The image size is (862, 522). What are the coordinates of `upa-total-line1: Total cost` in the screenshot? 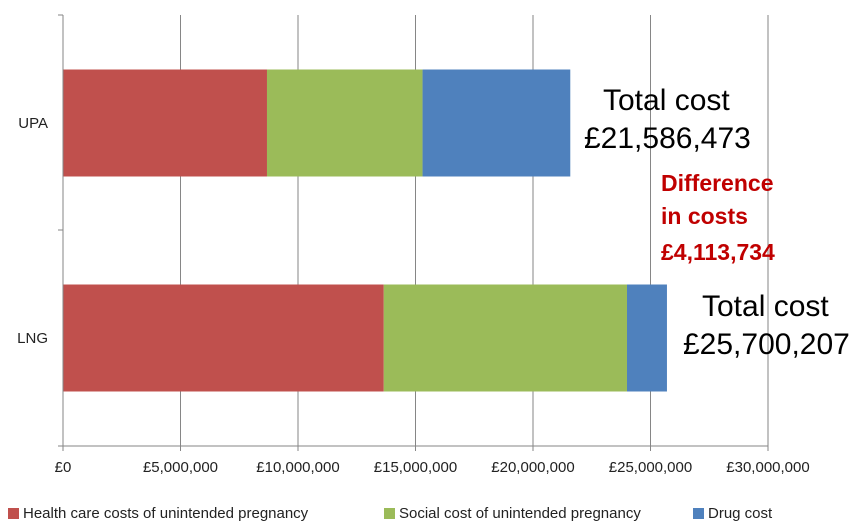 It's located at (666, 100).